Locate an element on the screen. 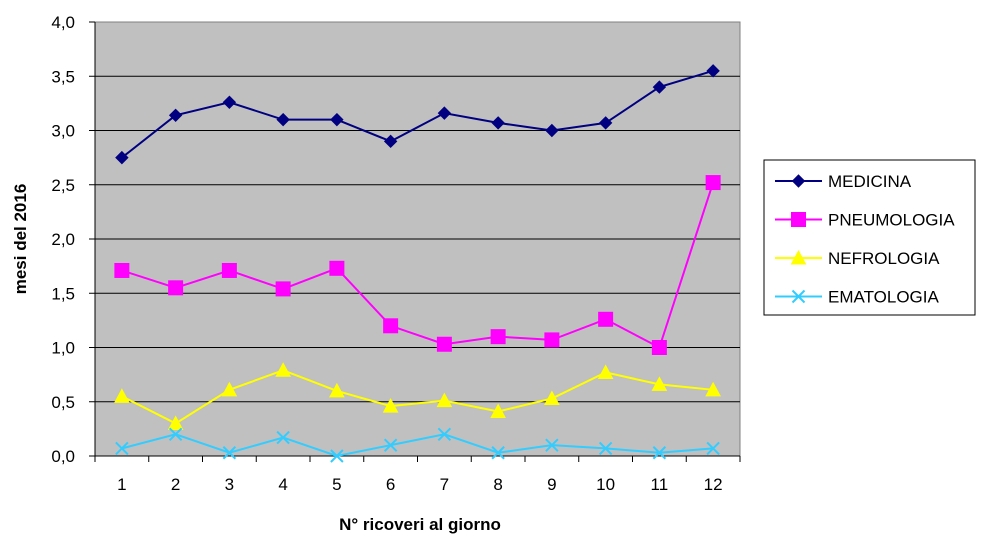  x-tick-label: 3 is located at coordinates (229, 484).